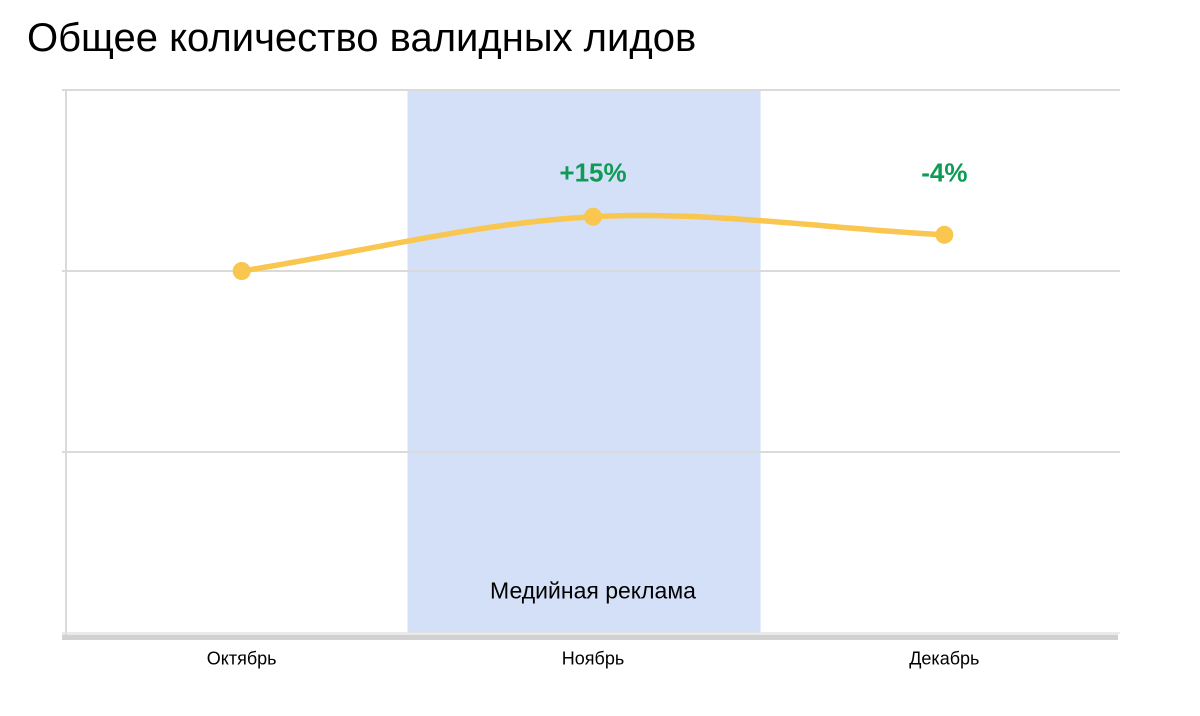 The image size is (1200, 716). Describe the element at coordinates (593, 658) in the screenshot. I see `x-axis-label: Ноябрь` at that location.